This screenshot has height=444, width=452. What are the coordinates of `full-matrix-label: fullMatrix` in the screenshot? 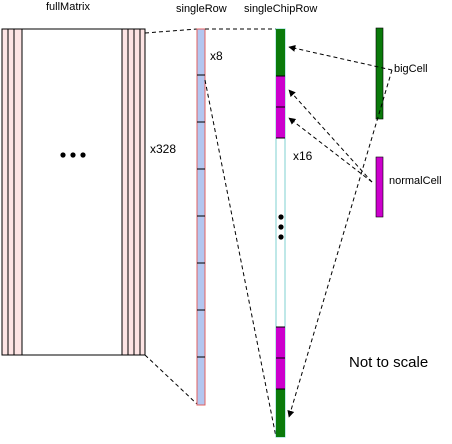 It's located at (68, 7).